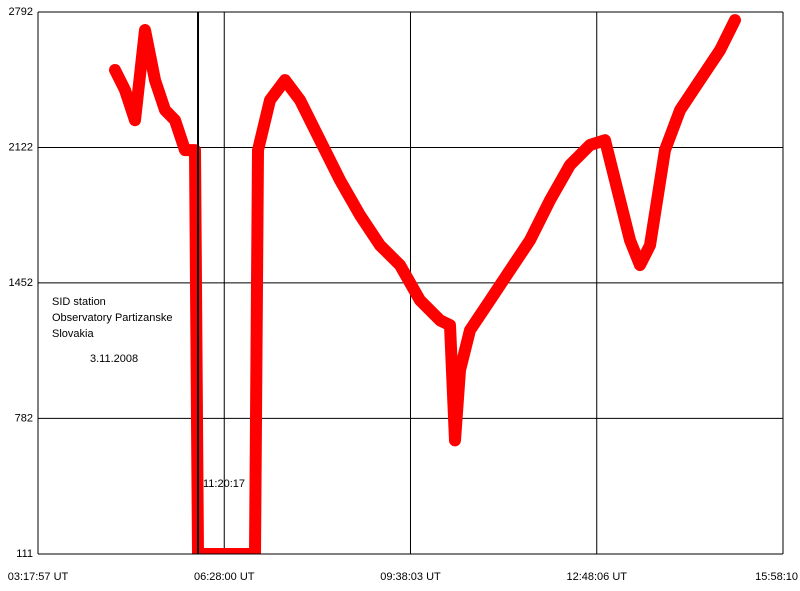 The image size is (800, 591). Describe the element at coordinates (410, 577) in the screenshot. I see `x-tick-label: 09:38:03 UT` at that location.